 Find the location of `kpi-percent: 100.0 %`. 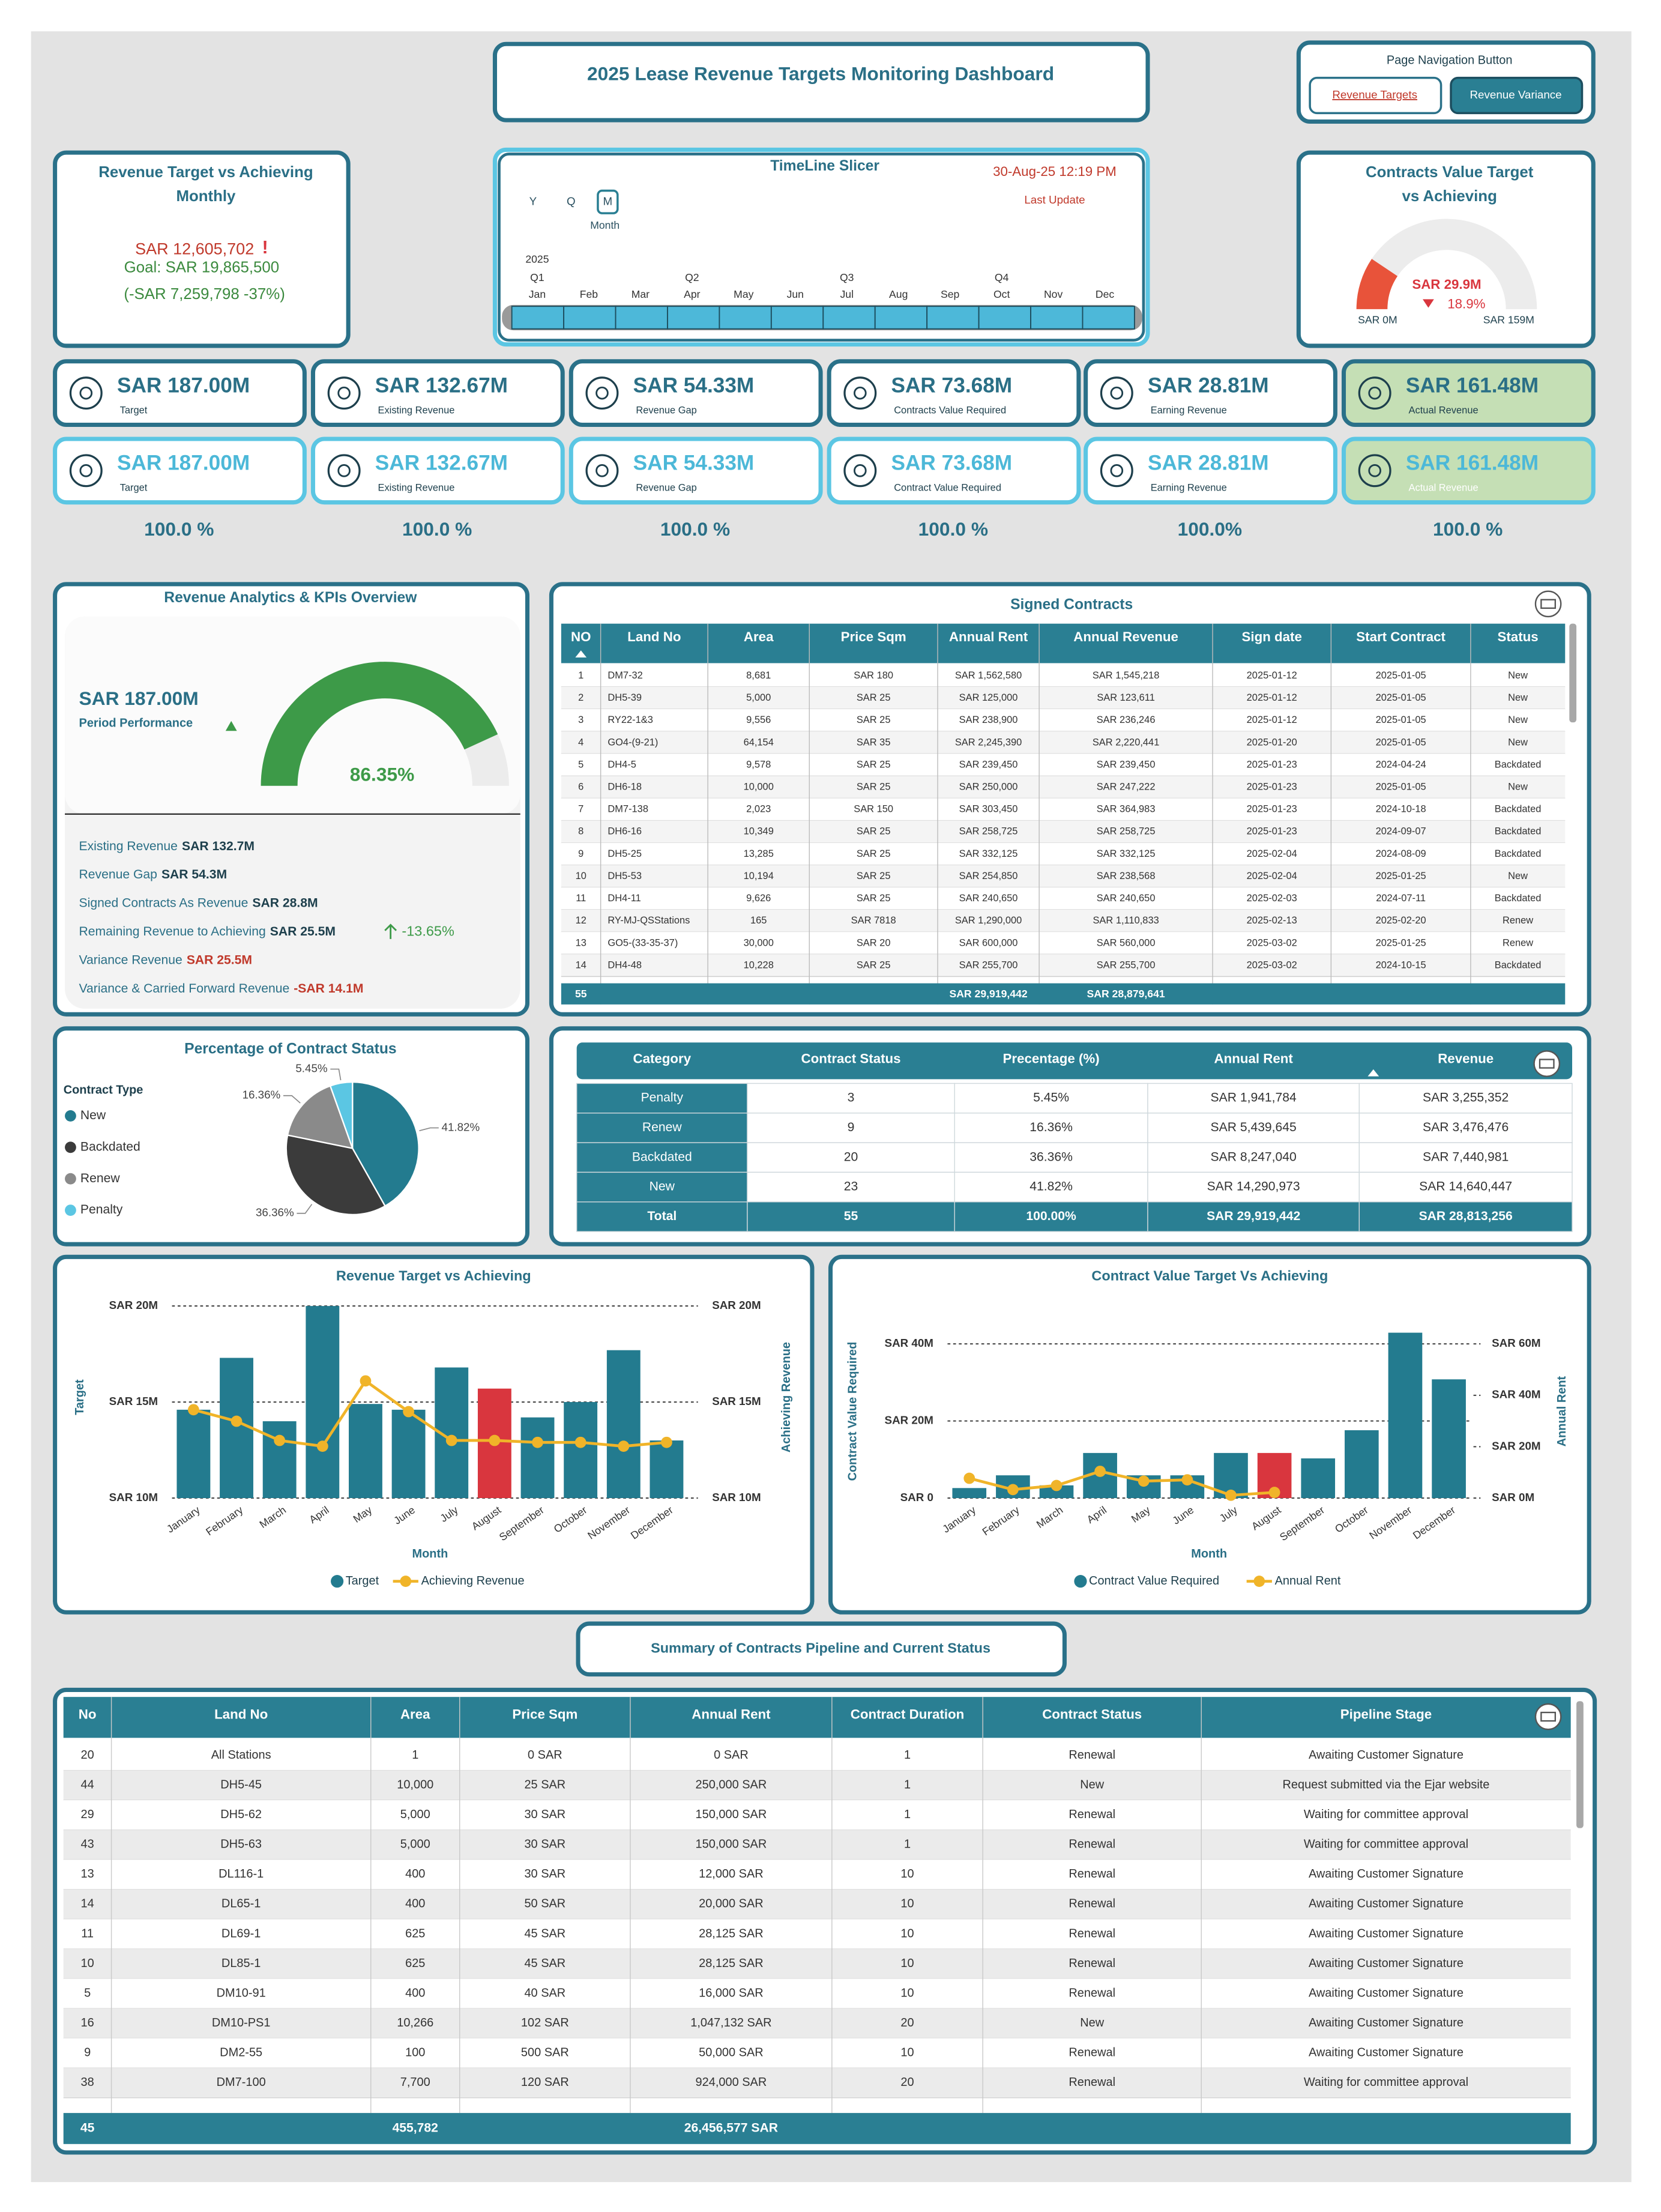

kpi-percent: 100.0 % is located at coordinates (437, 529).